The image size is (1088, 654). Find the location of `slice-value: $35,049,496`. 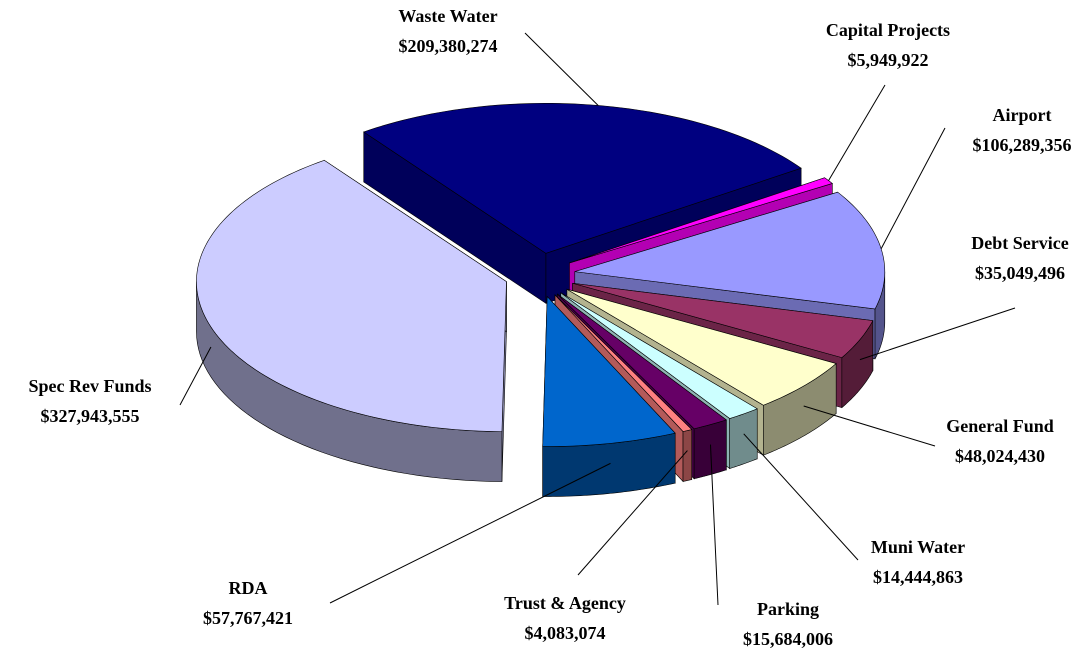

slice-value: $35,049,496 is located at coordinates (1020, 273).